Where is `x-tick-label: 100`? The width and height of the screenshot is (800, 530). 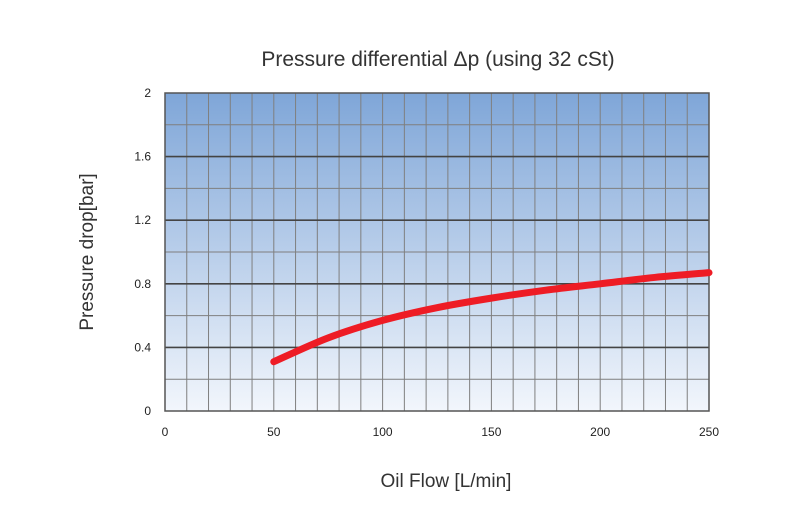 x-tick-label: 100 is located at coordinates (383, 432).